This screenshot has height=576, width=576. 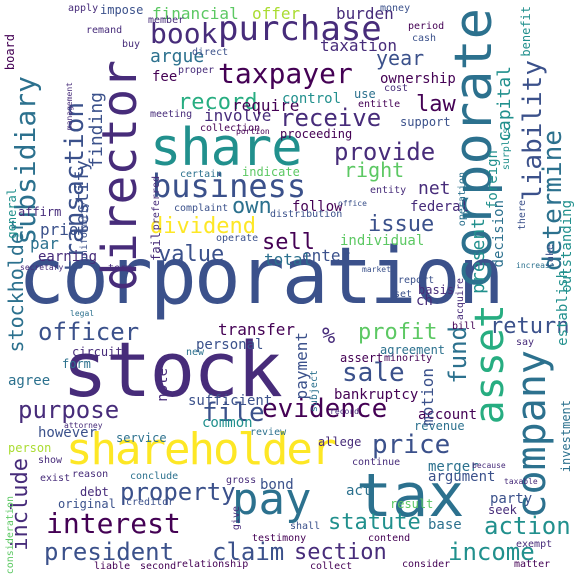 I want to click on word-claim: claim, so click(x=248, y=552).